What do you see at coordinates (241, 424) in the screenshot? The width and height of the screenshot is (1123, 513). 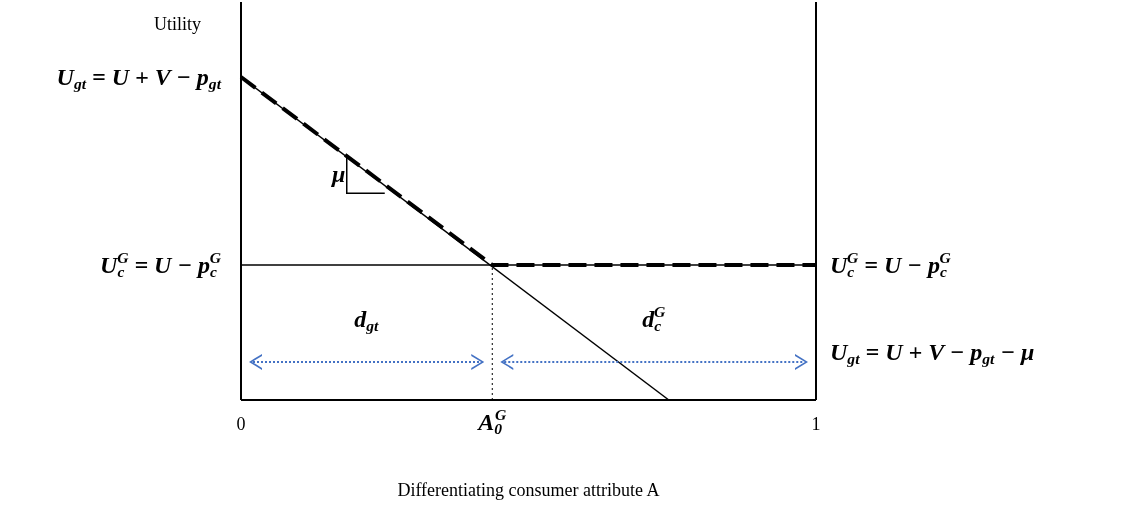 I see `x-tick-label: 0` at bounding box center [241, 424].